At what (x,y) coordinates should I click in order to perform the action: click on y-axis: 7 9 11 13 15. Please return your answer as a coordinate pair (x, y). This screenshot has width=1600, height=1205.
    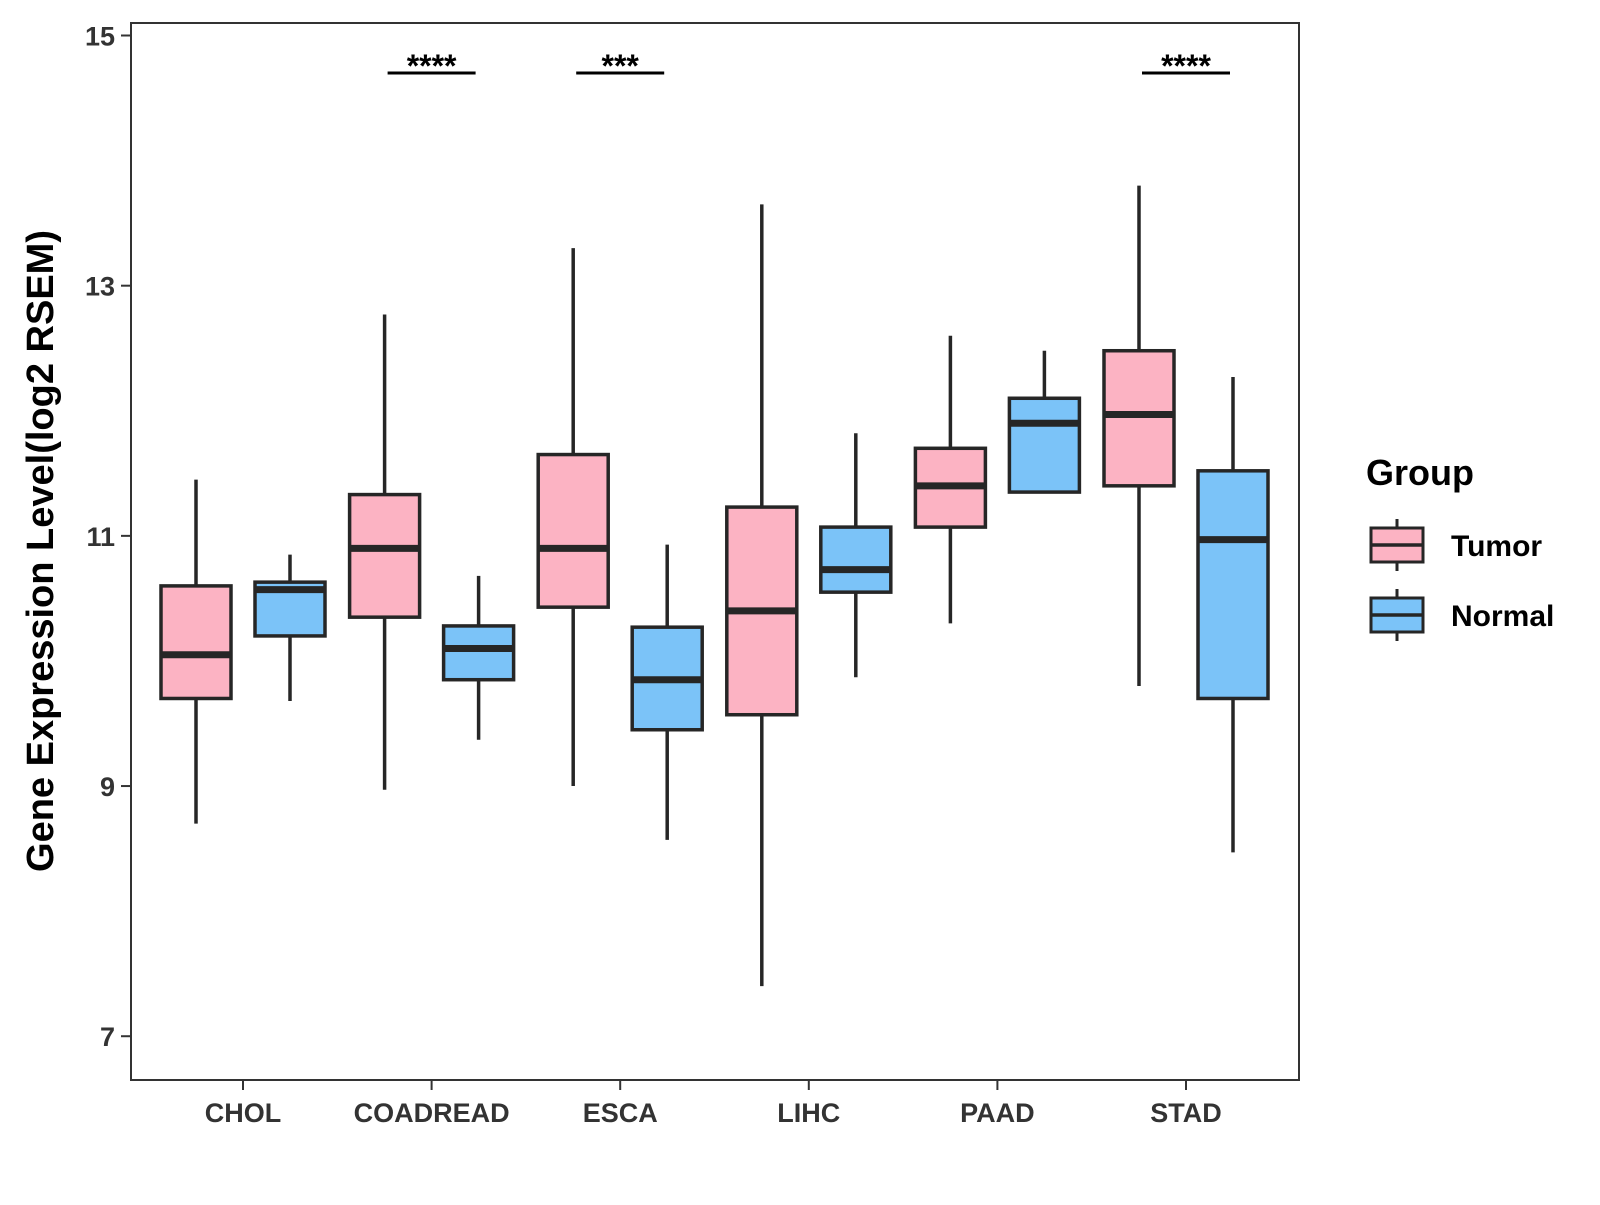
    Looking at the image, I should click on (108, 537).